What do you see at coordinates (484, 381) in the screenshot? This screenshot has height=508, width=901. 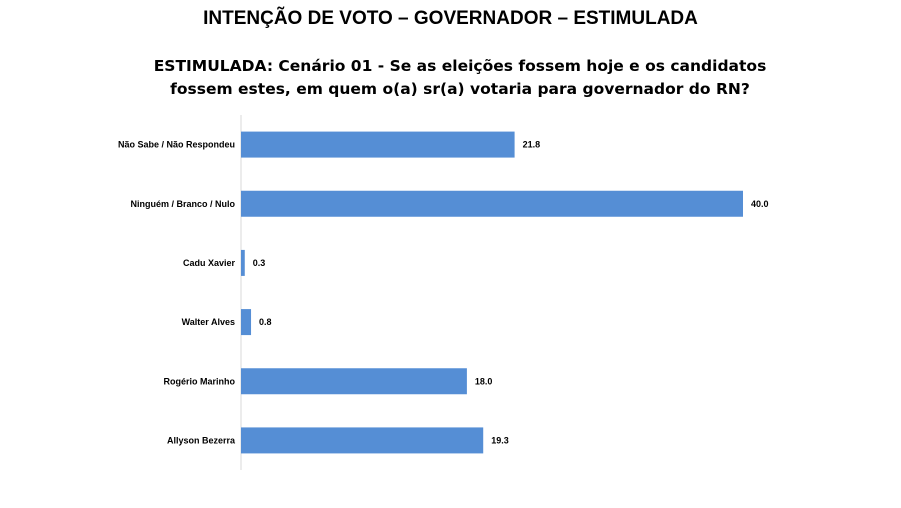 I see `value-label-4: 18.0` at bounding box center [484, 381].